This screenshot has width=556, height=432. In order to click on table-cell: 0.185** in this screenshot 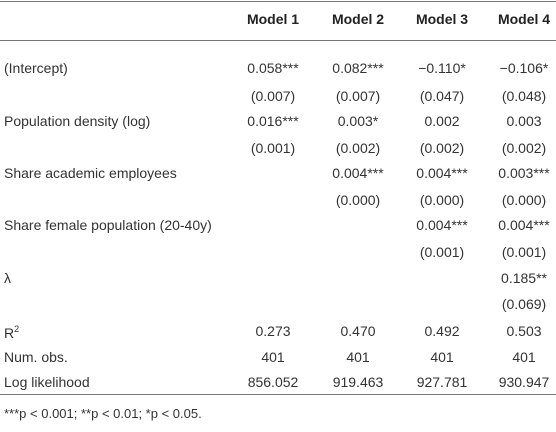, I will do `click(524, 278)`.